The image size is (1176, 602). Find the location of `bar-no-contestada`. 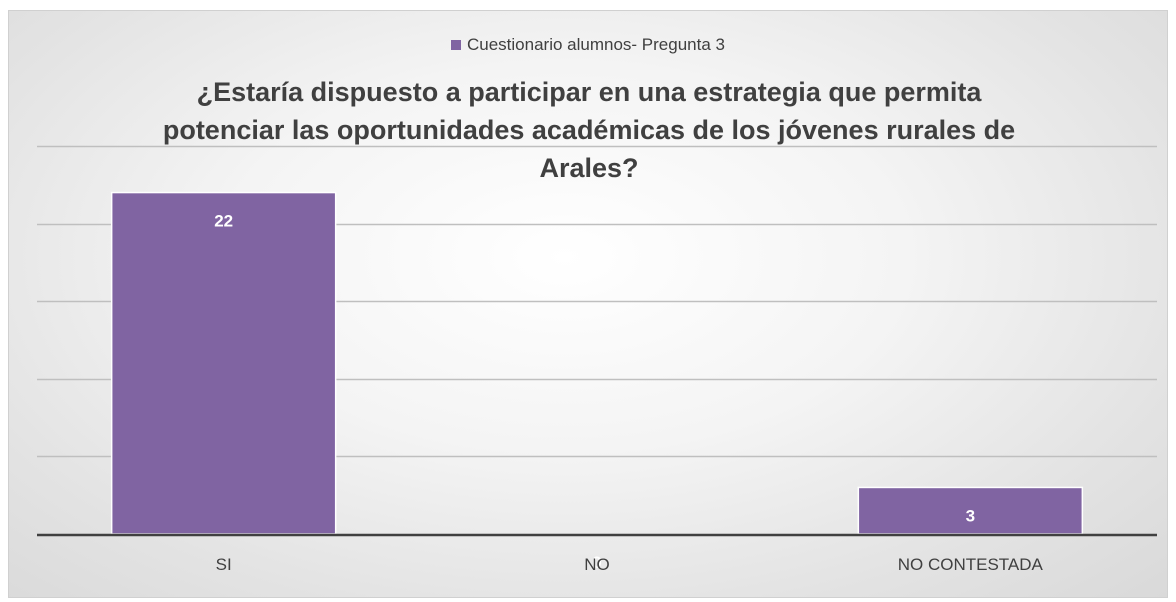

bar-no-contestada is located at coordinates (970, 510).